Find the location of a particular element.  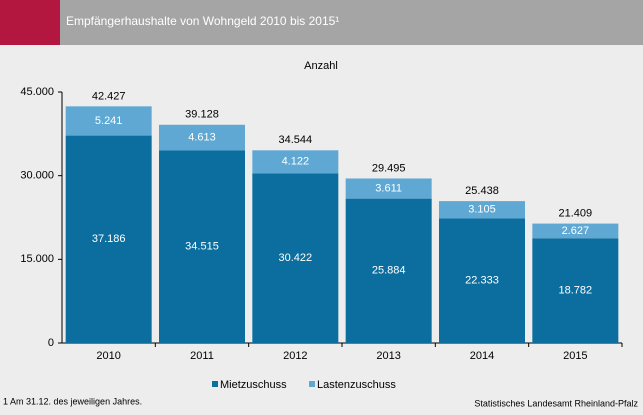

y-tick-label: 15.000 is located at coordinates (37, 259).